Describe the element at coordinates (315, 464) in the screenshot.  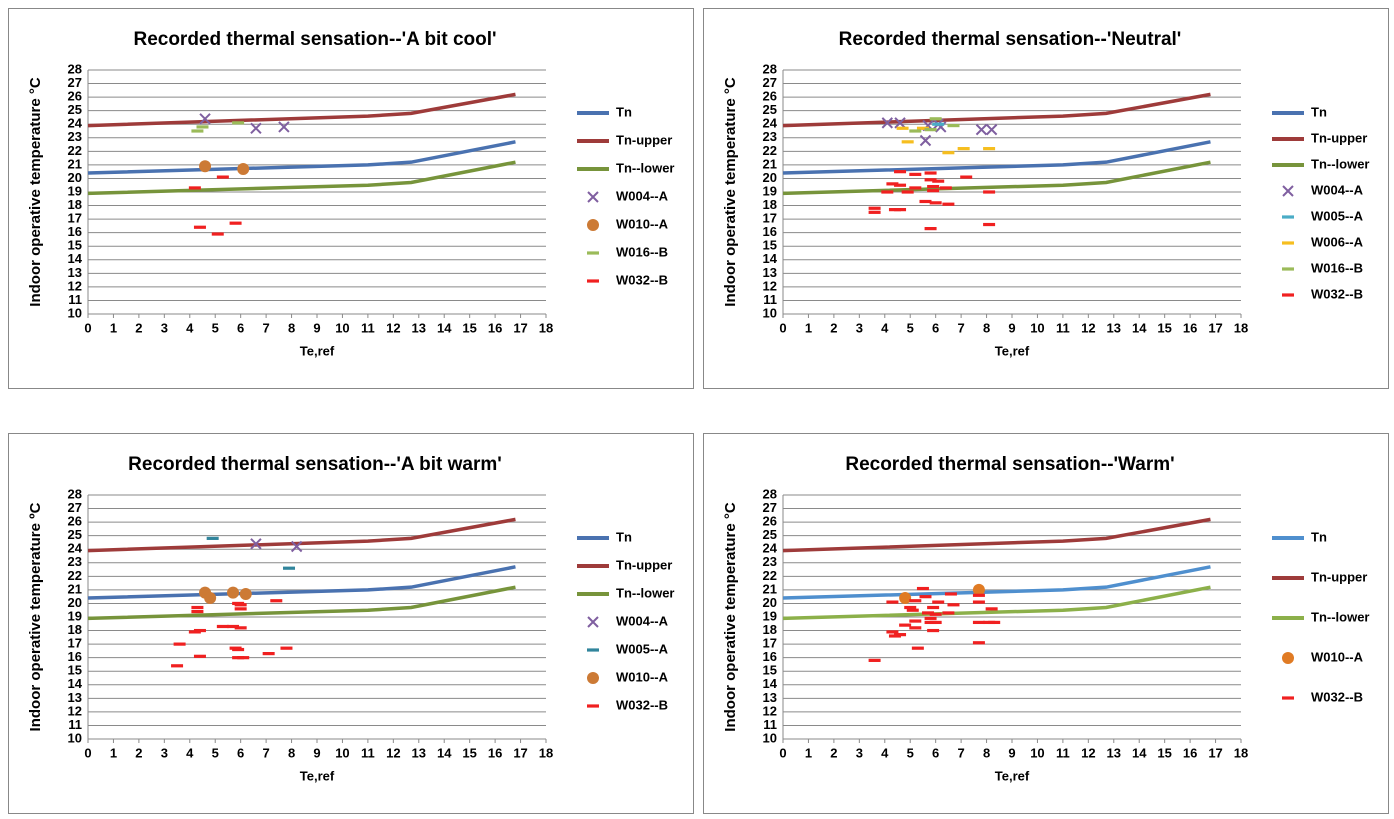
I see `chart-title: Recorded thermal sensation--'A bit warm'` at that location.